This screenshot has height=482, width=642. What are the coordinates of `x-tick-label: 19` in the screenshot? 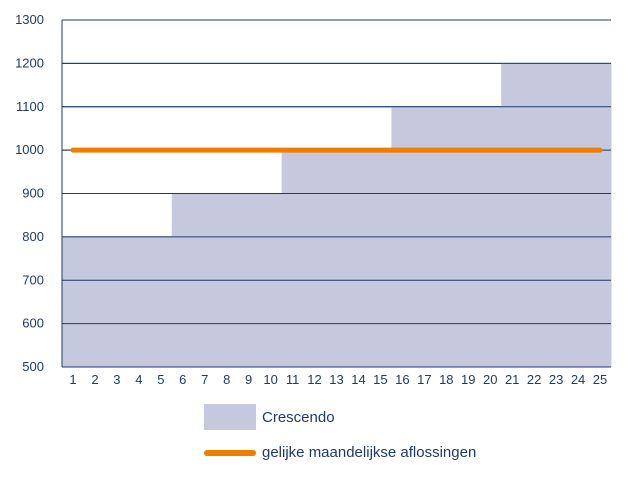 It's located at (468, 379).